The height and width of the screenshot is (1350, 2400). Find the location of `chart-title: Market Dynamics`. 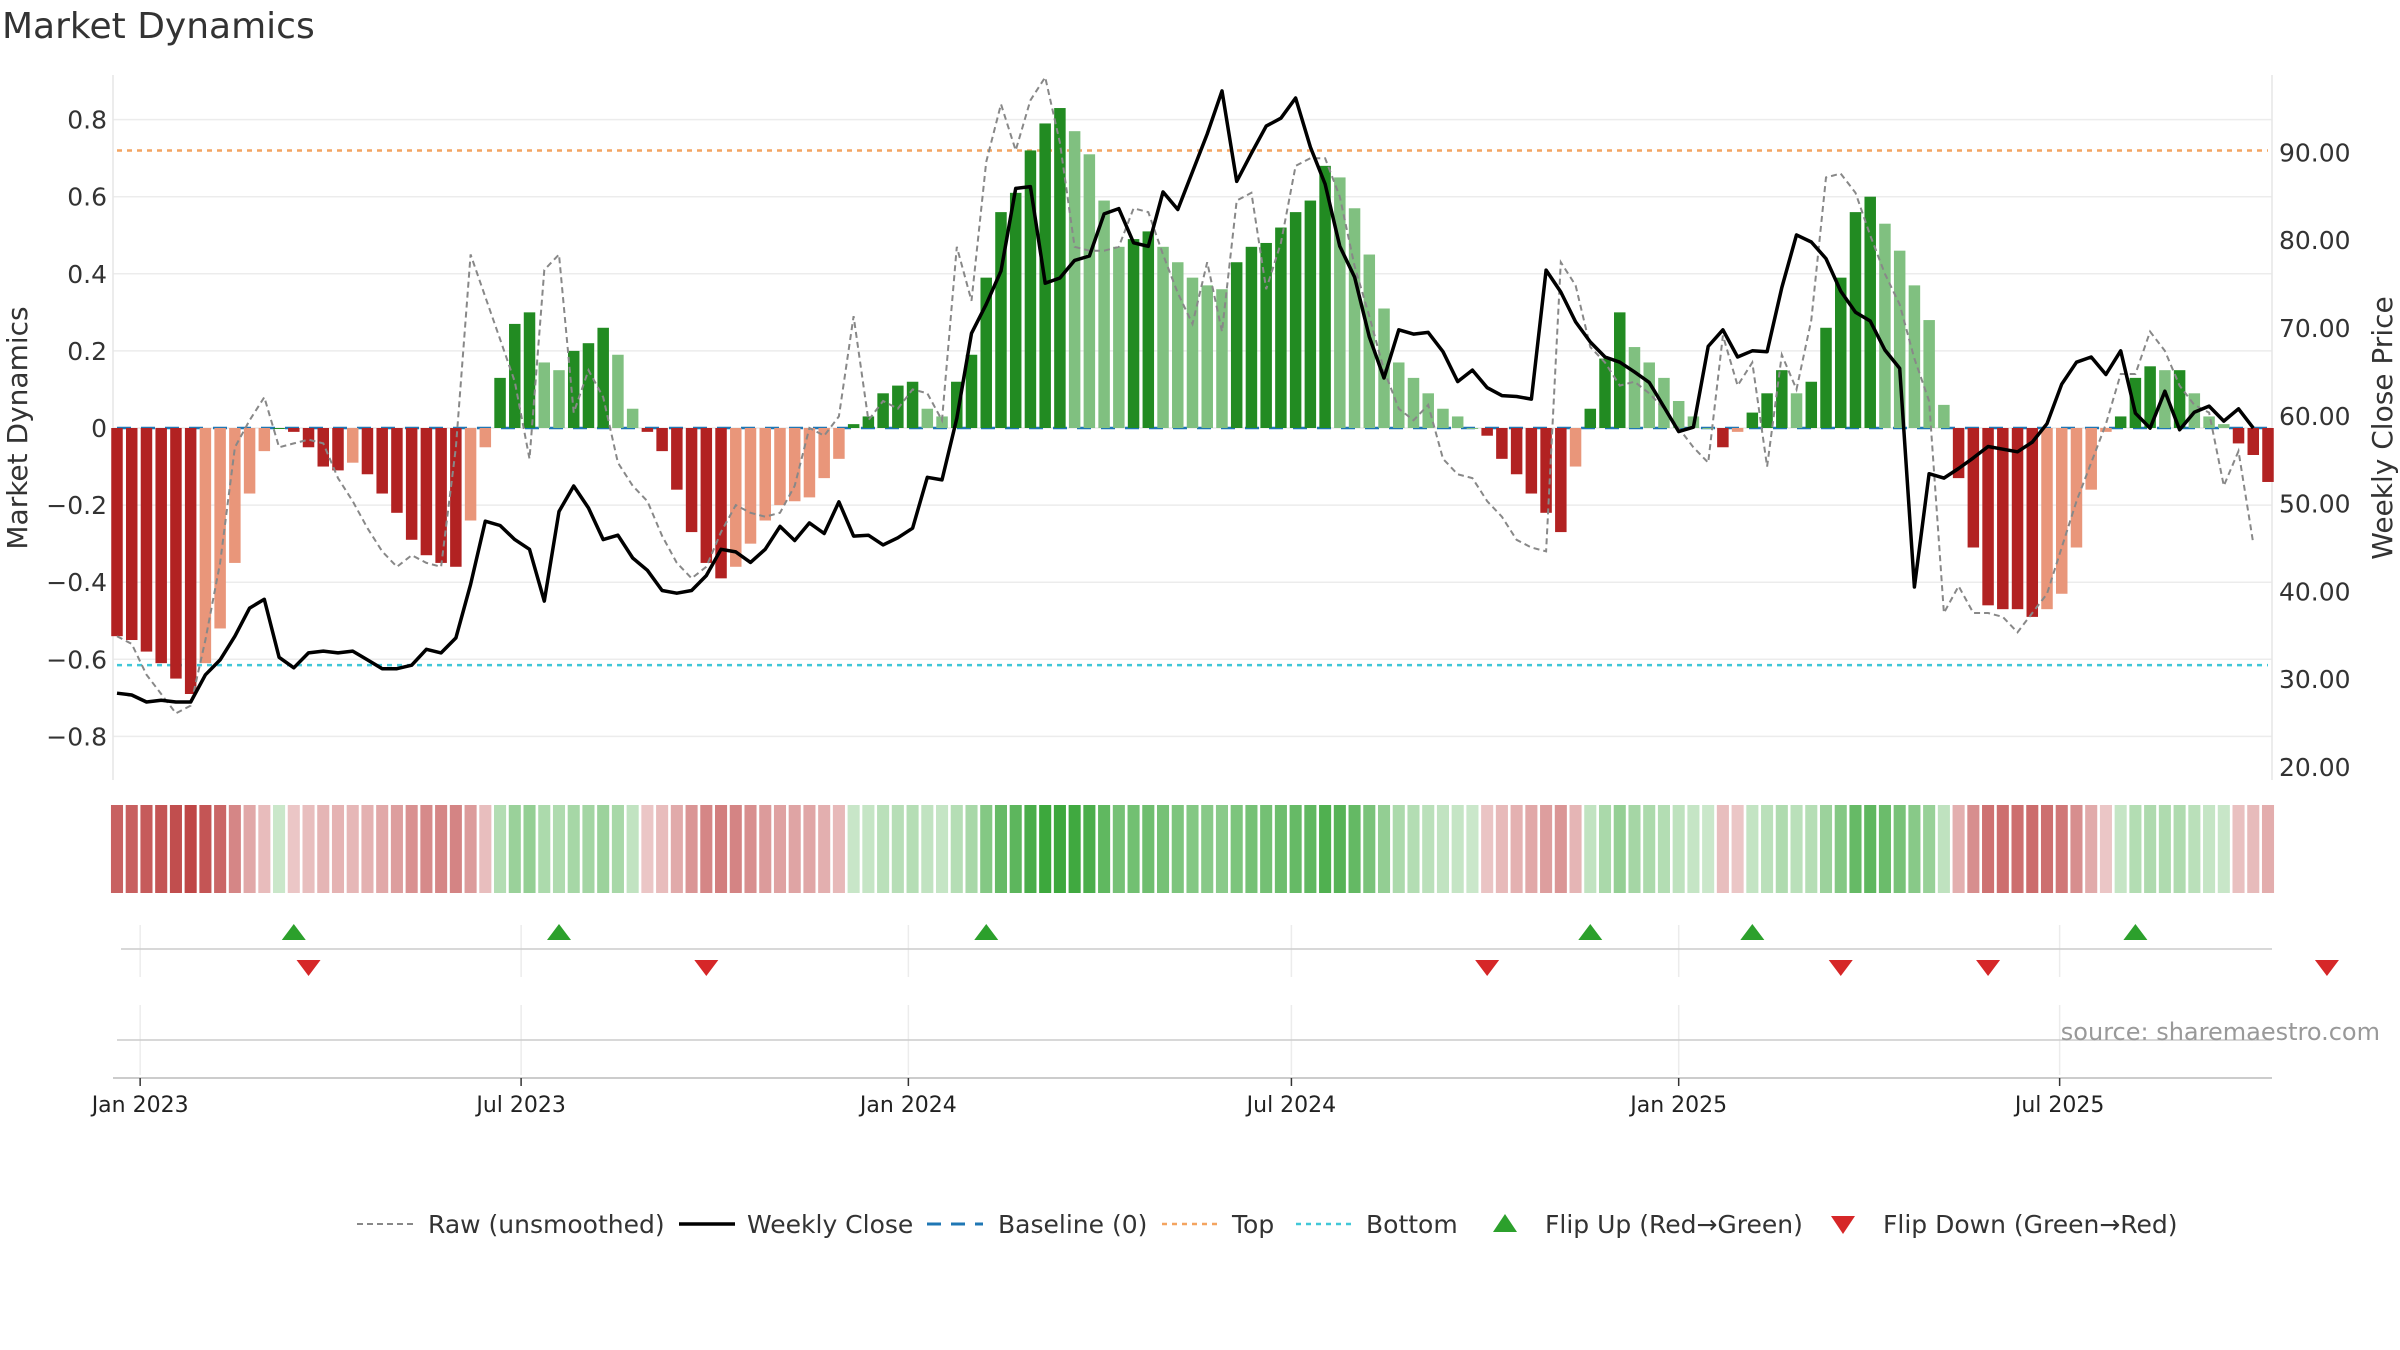

chart-title: Market Dynamics is located at coordinates (158, 26).